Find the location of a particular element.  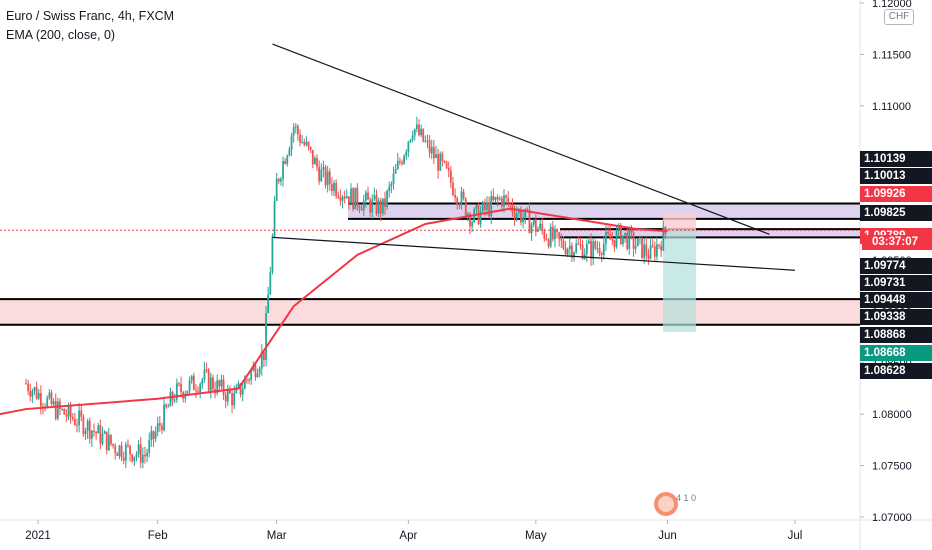

price-label: 1.09774 is located at coordinates (896, 266).